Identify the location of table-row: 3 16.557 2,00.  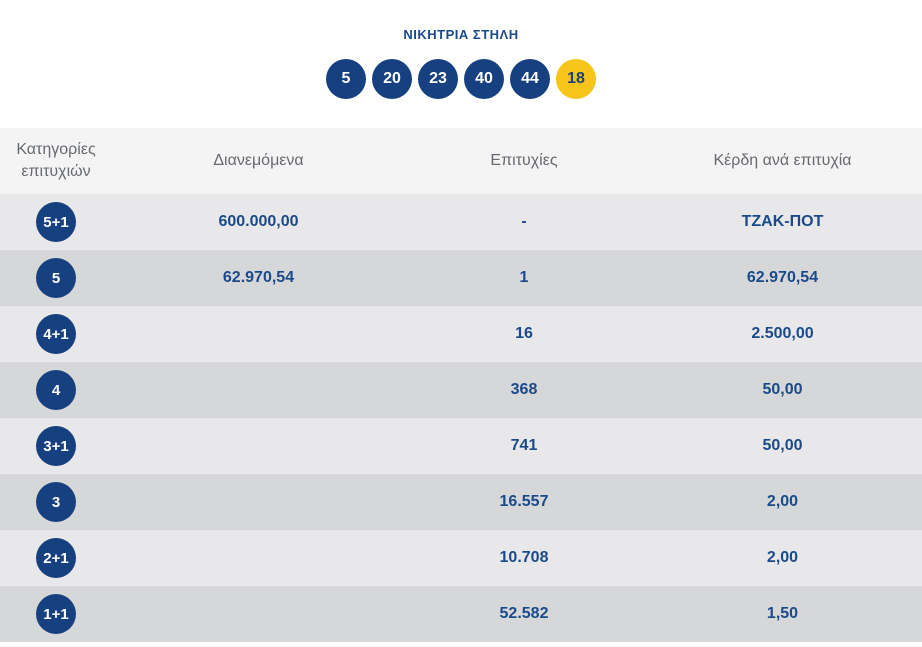
(461, 502).